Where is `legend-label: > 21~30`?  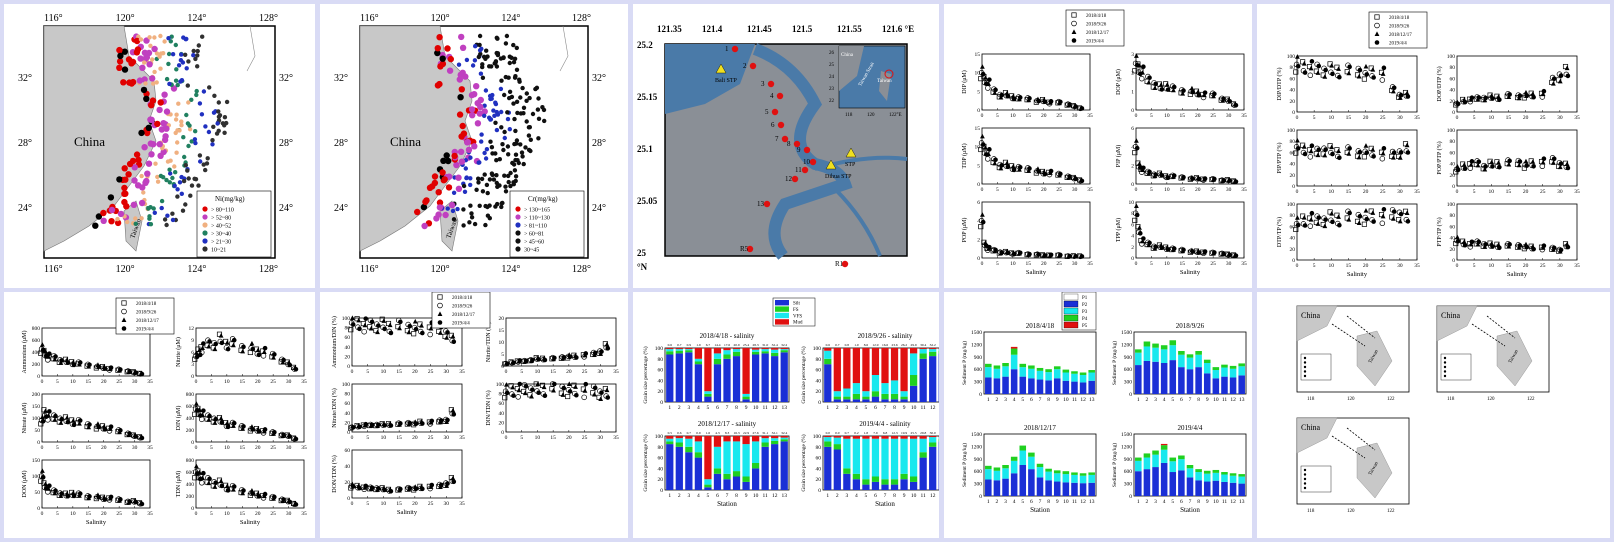 legend-label: > 21~30 is located at coordinates (221, 243).